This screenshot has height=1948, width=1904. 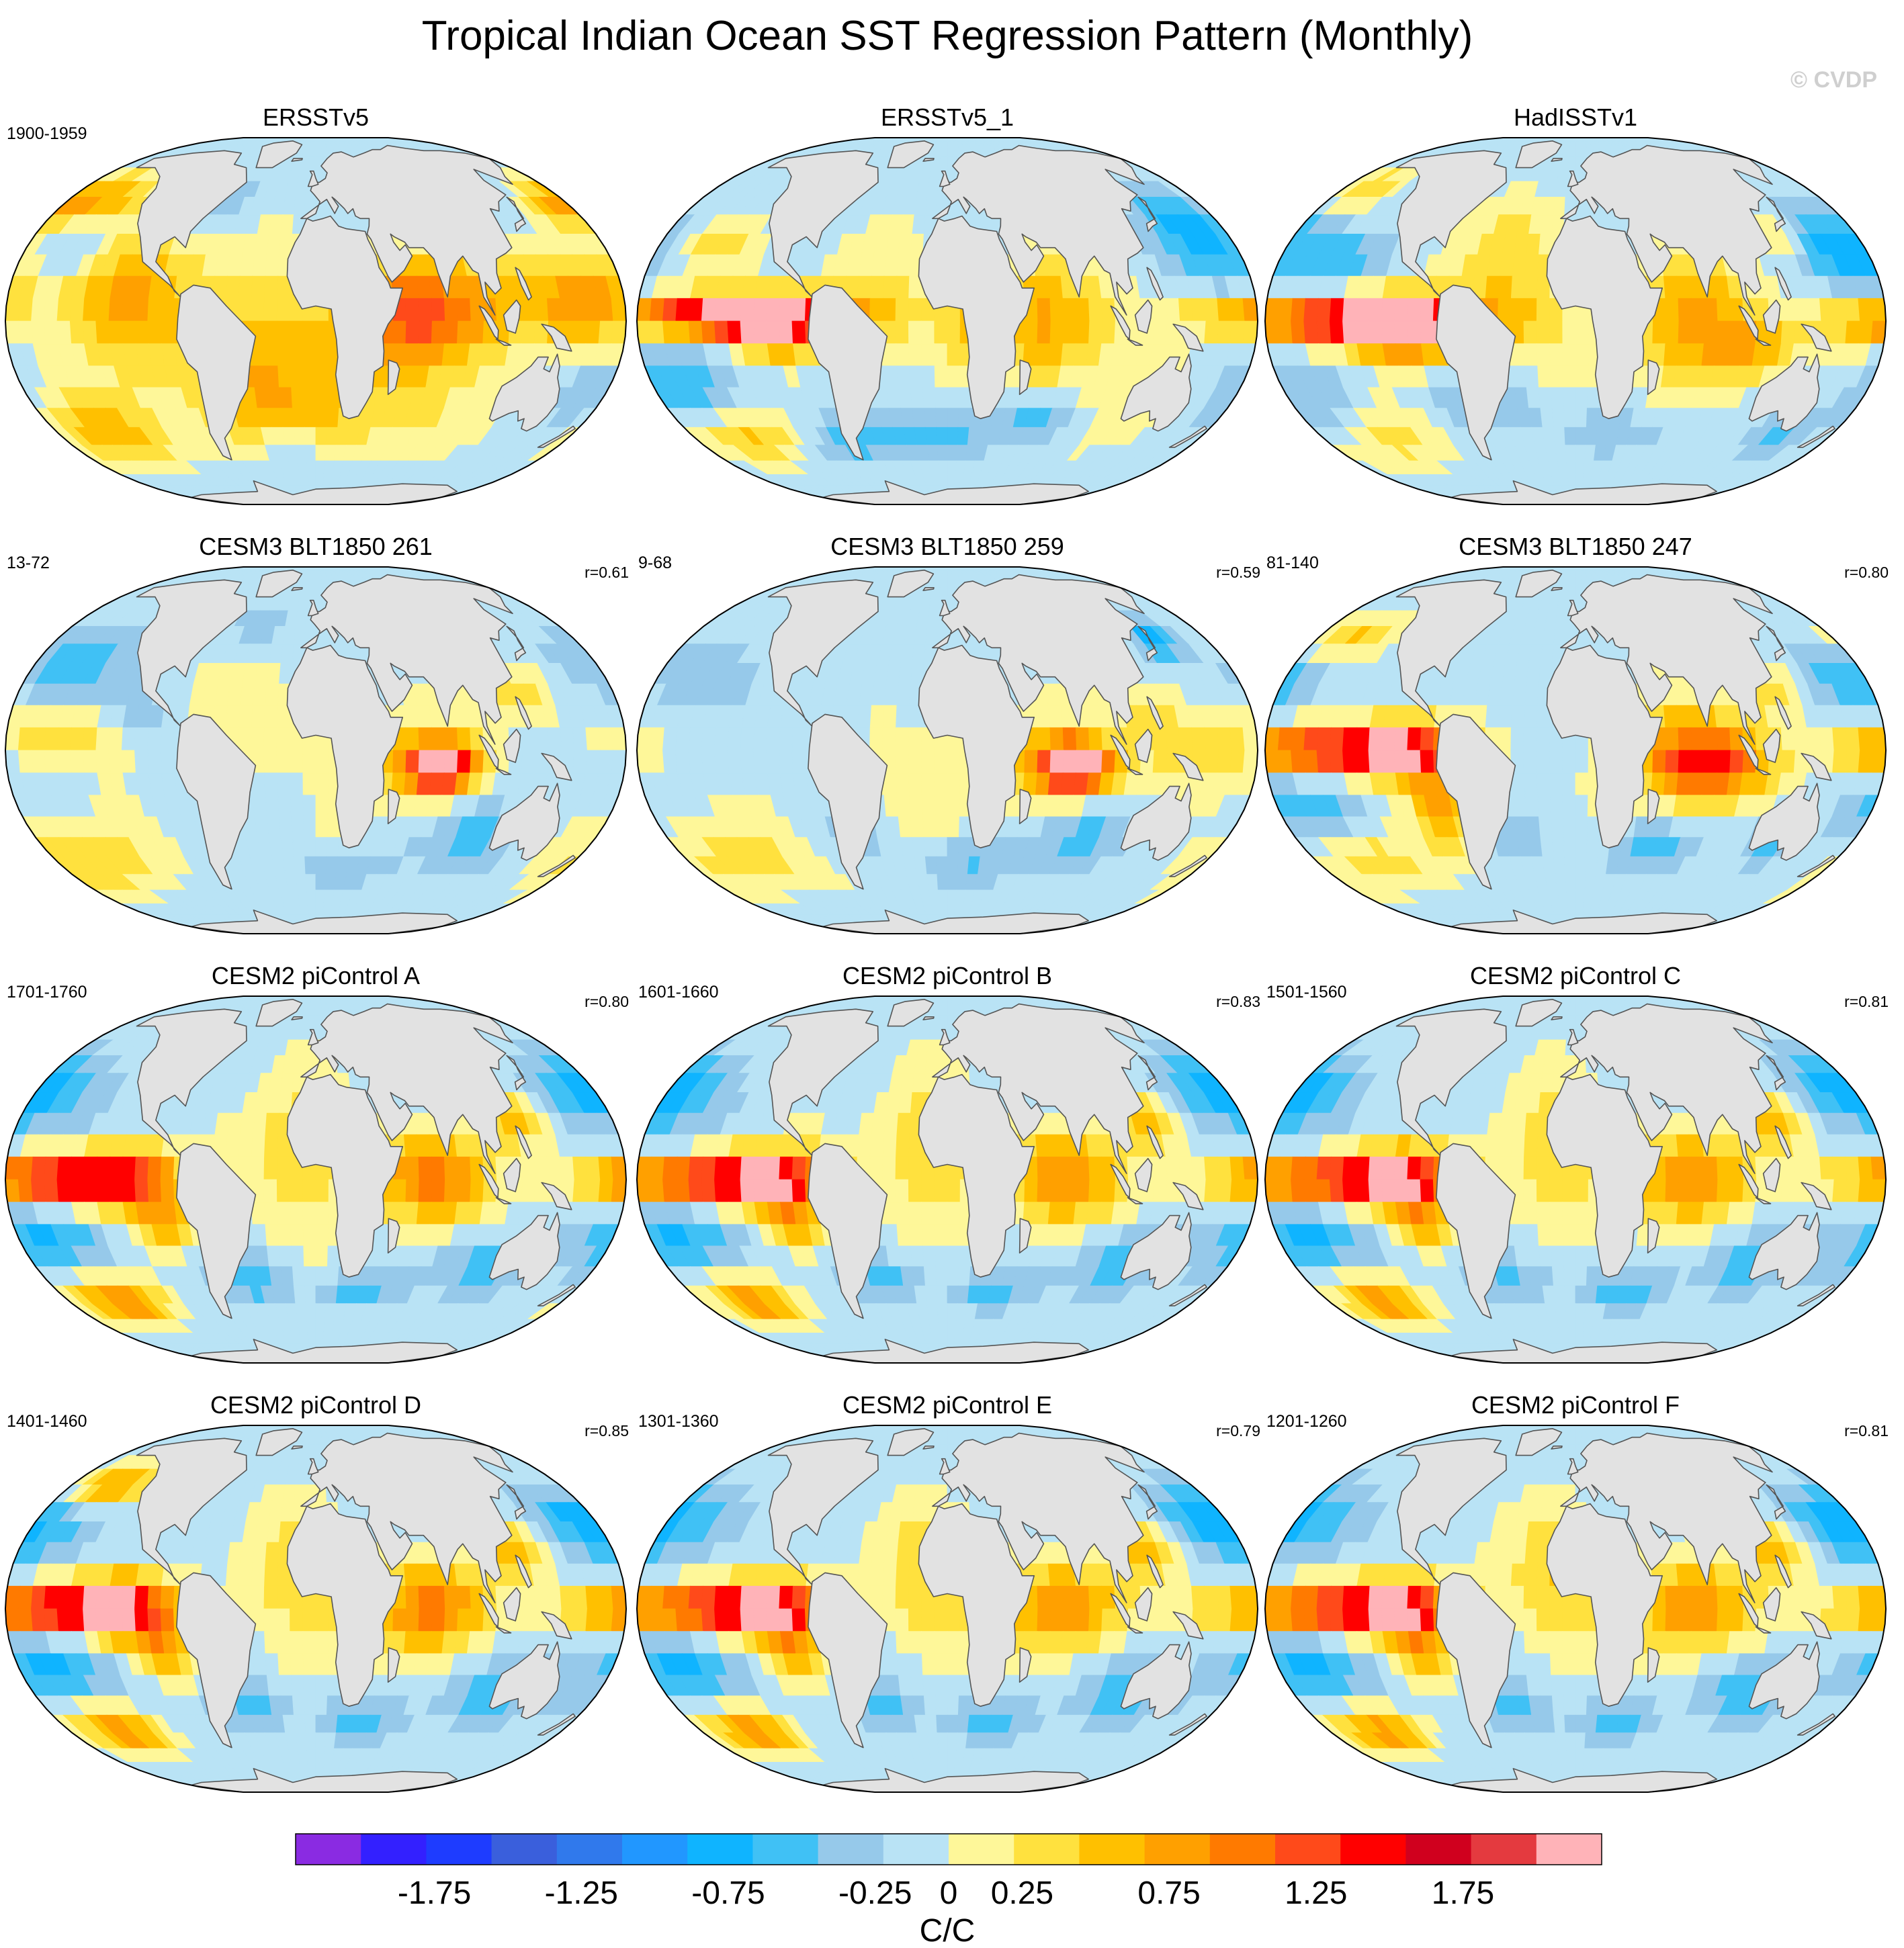 What do you see at coordinates (1238, 572) in the screenshot?
I see `panel-correlation-label: r=0.59` at bounding box center [1238, 572].